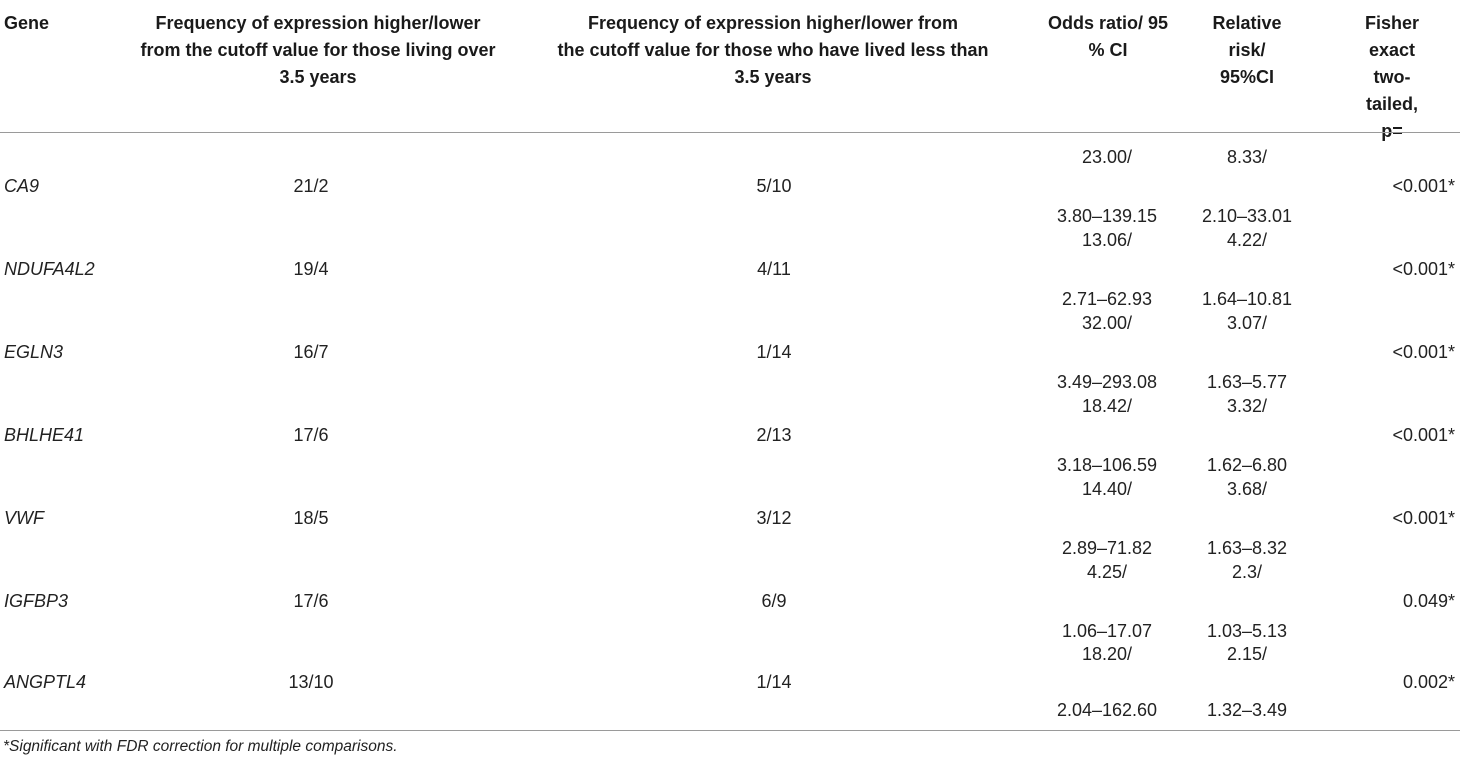 This screenshot has height=761, width=1460. I want to click on bottom-rule, so click(730, 730).